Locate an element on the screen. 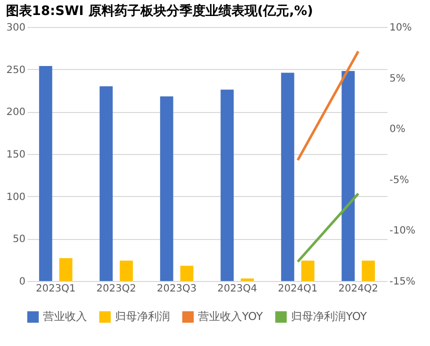 Image resolution: width=430 pixels, height=346 pixels. y-tick-label: 0 is located at coordinates (22, 282).